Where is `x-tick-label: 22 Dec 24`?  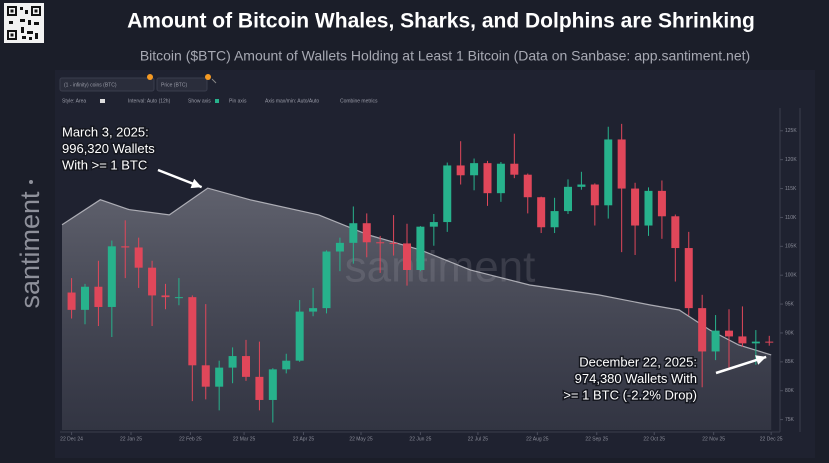
x-tick-label: 22 Dec 24 is located at coordinates (71, 439).